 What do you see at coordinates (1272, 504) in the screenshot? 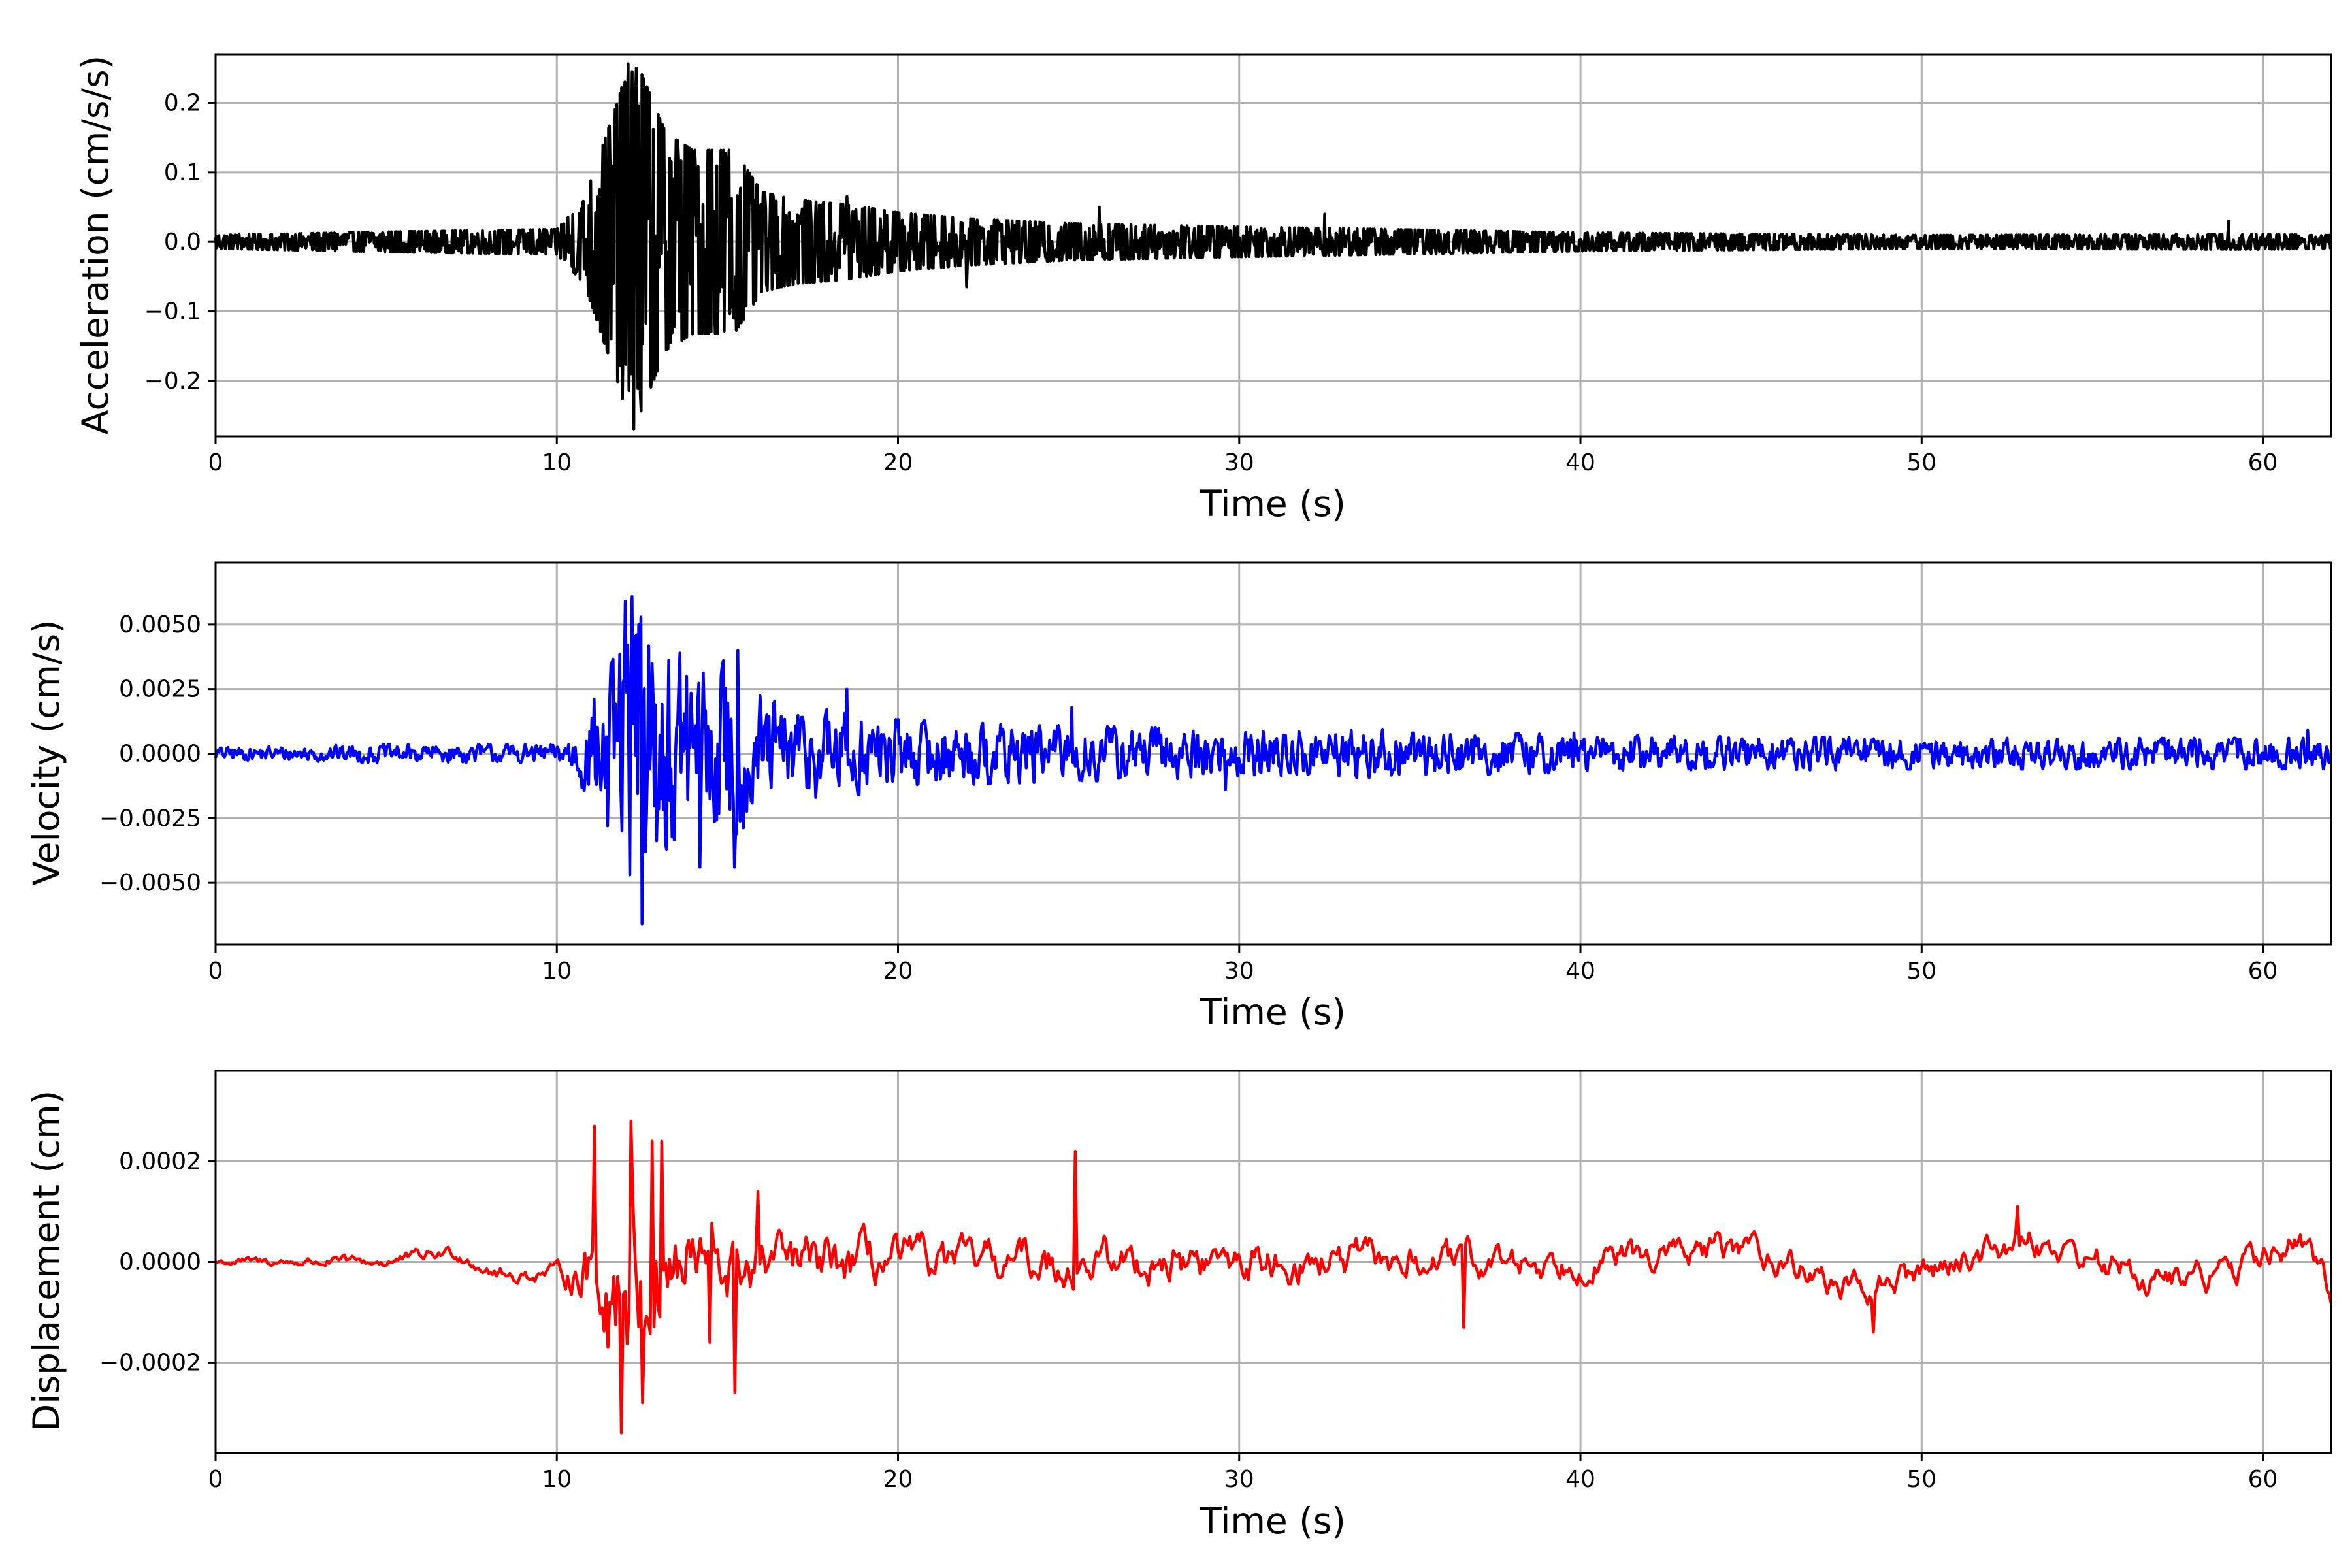
I see `x-axis-label-acceleration: Time (s)` at bounding box center [1272, 504].